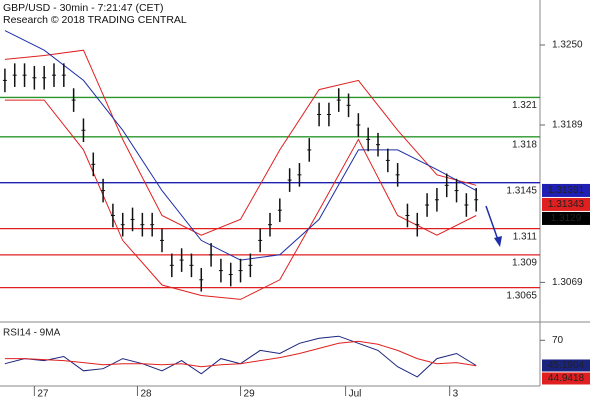 The width and height of the screenshot is (590, 400). What do you see at coordinates (567, 45) in the screenshot?
I see `y-tick-label: 1.3250` at bounding box center [567, 45].